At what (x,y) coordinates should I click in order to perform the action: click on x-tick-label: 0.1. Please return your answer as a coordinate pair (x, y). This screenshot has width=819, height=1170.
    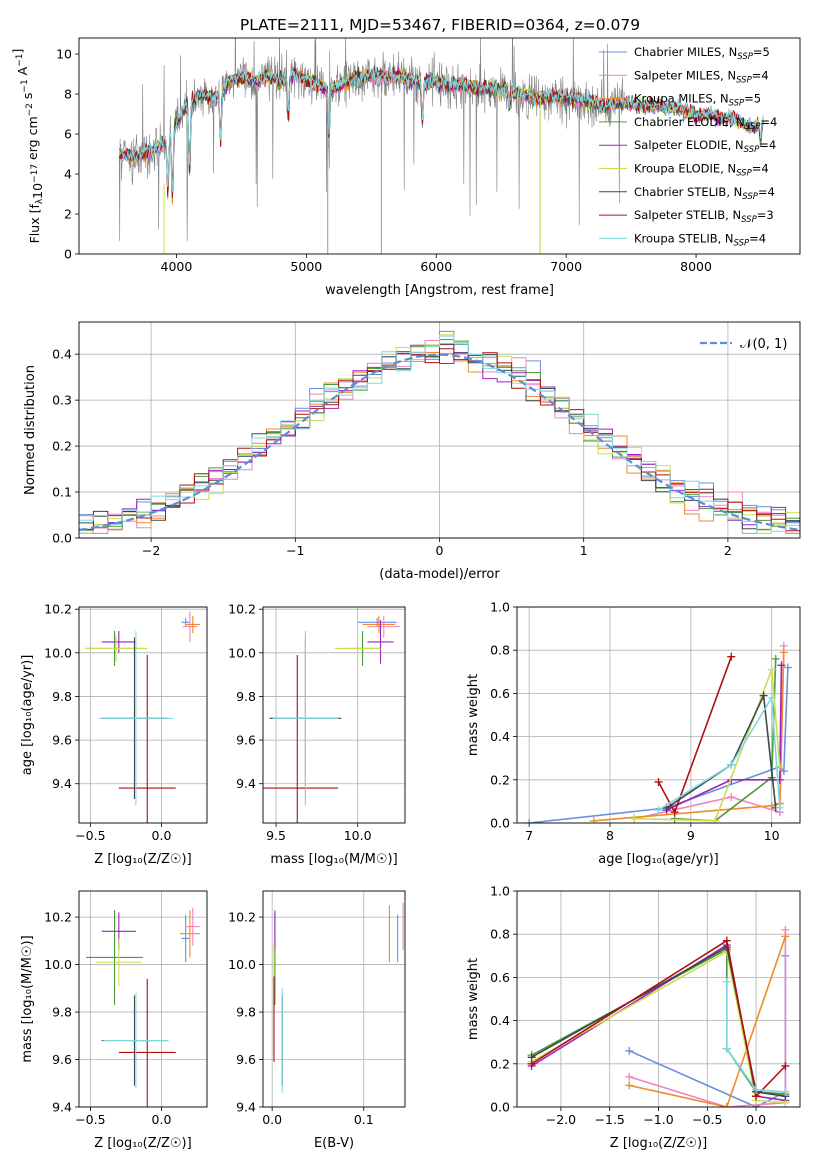
    Looking at the image, I should click on (364, 1119).